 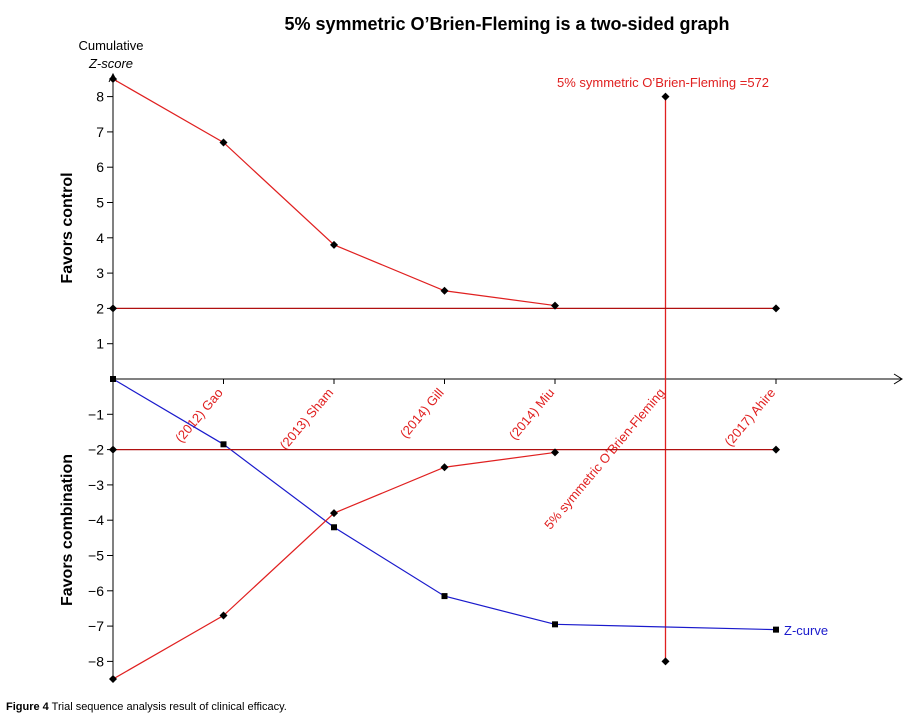 What do you see at coordinates (663, 82) in the screenshot?
I see `obf-boundary-label: 5% symmetric O’Brien-Fleming =572` at bounding box center [663, 82].